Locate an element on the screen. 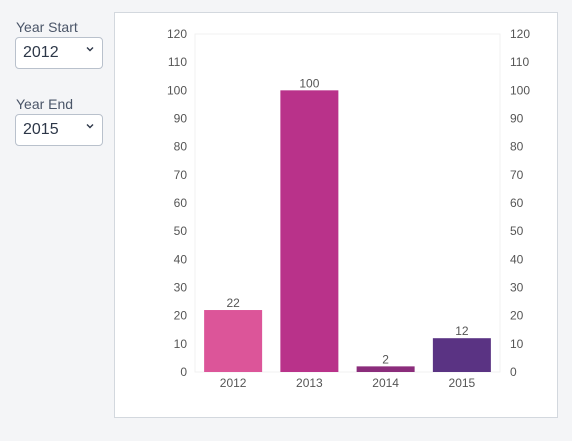 This screenshot has height=441, width=572. y-tick-label-right: 120 is located at coordinates (520, 34).